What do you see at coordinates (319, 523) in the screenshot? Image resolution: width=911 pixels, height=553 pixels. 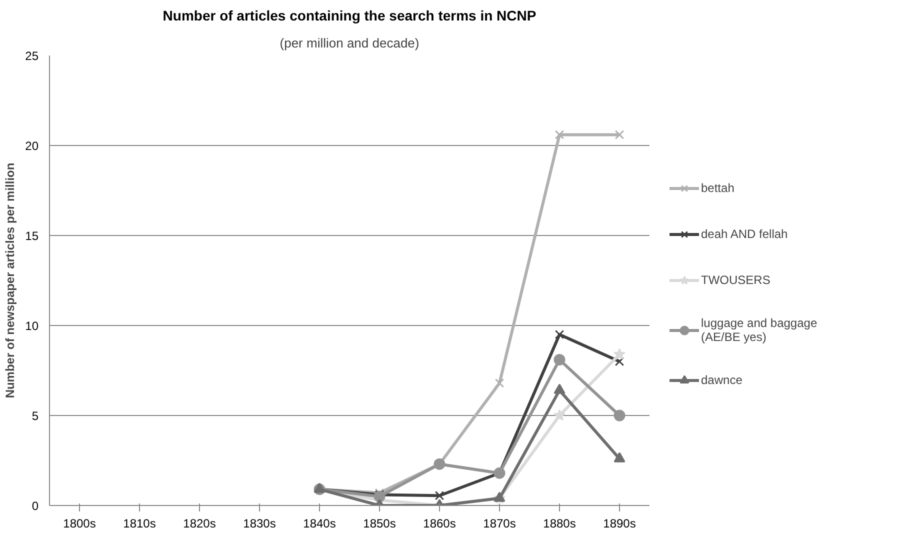 I see `x-tick-label: 1840s` at bounding box center [319, 523].